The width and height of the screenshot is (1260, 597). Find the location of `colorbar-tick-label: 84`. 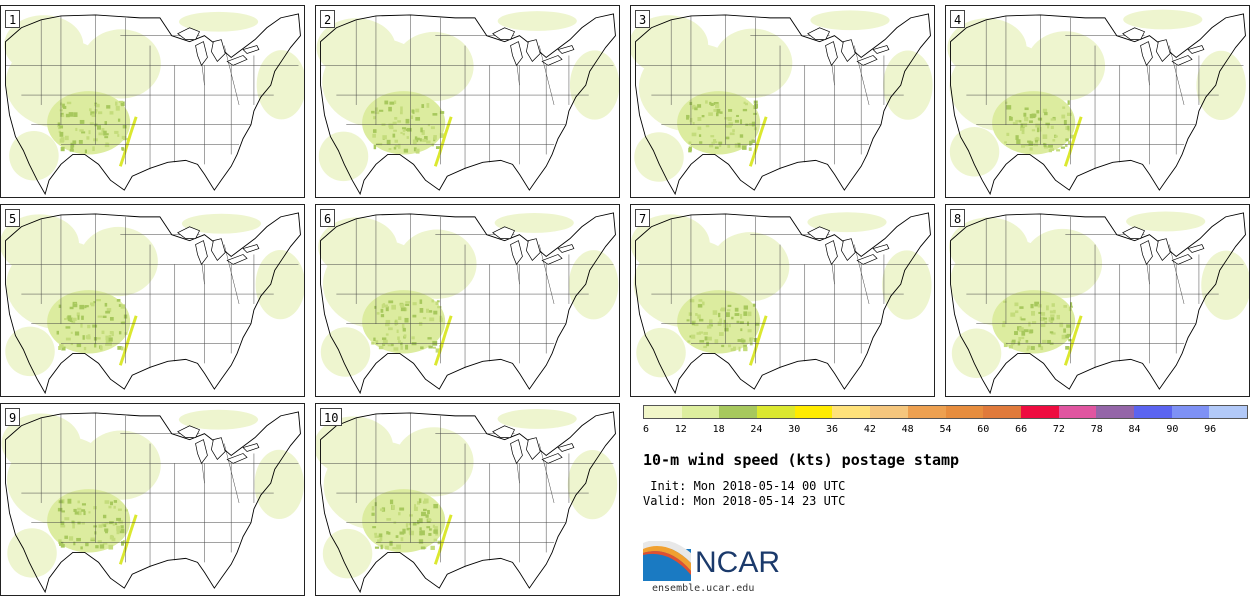

colorbar-tick-label: 84 is located at coordinates (1134, 429).